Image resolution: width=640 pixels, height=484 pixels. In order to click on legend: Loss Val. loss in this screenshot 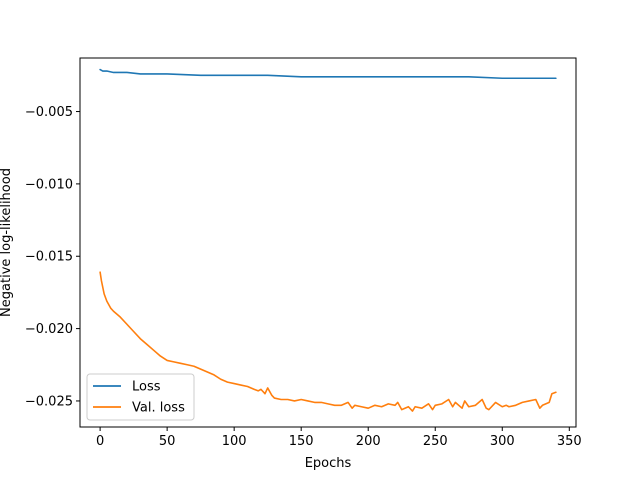, I will do `click(140, 397)`.